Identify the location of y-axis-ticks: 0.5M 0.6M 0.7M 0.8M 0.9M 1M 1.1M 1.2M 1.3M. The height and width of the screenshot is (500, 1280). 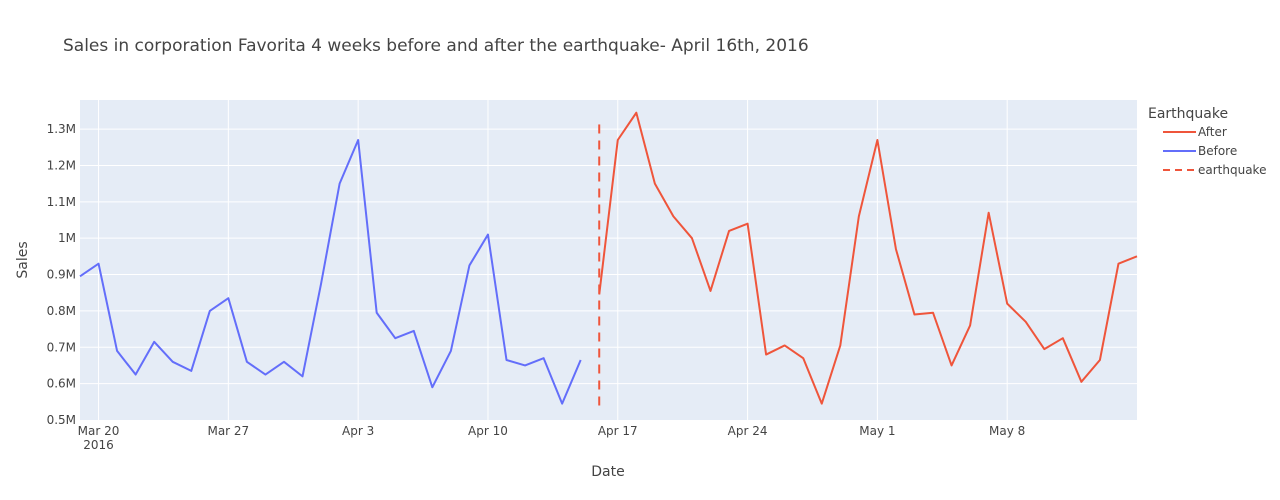
(61, 274).